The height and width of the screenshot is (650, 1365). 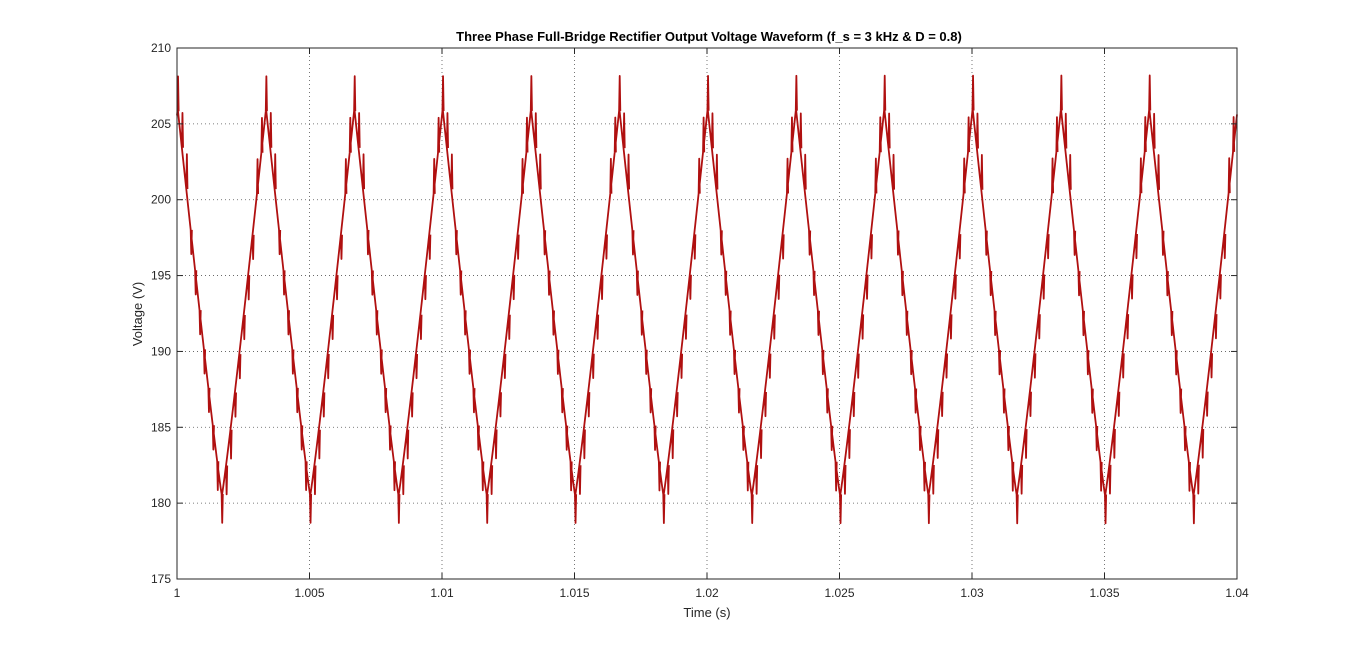 I want to click on x-tick-label: 1.04, so click(x=1237, y=593).